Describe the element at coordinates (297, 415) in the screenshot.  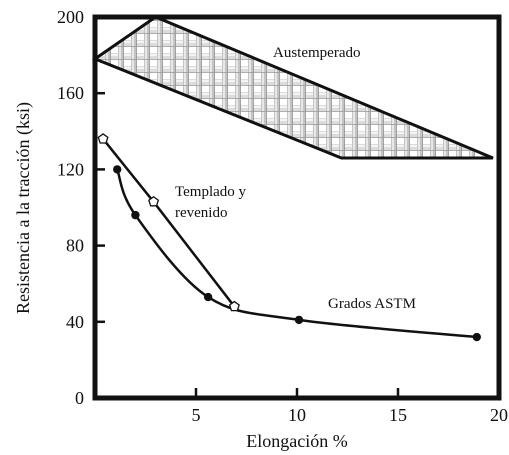
I see `x-tick-label-10: 10` at that location.